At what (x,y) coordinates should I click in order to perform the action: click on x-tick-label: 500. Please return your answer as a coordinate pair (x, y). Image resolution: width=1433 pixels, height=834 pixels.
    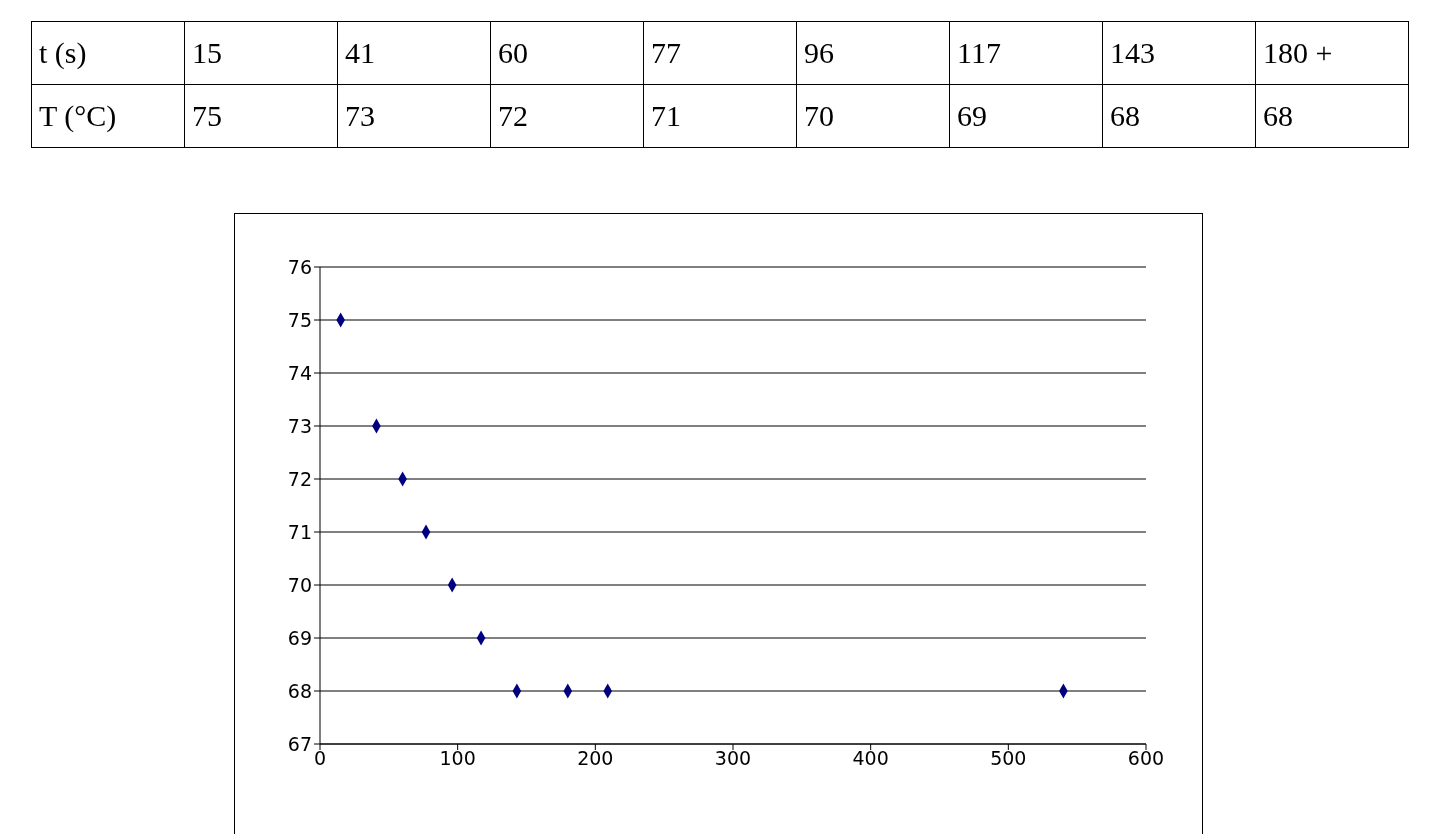
    Looking at the image, I should click on (1008, 758).